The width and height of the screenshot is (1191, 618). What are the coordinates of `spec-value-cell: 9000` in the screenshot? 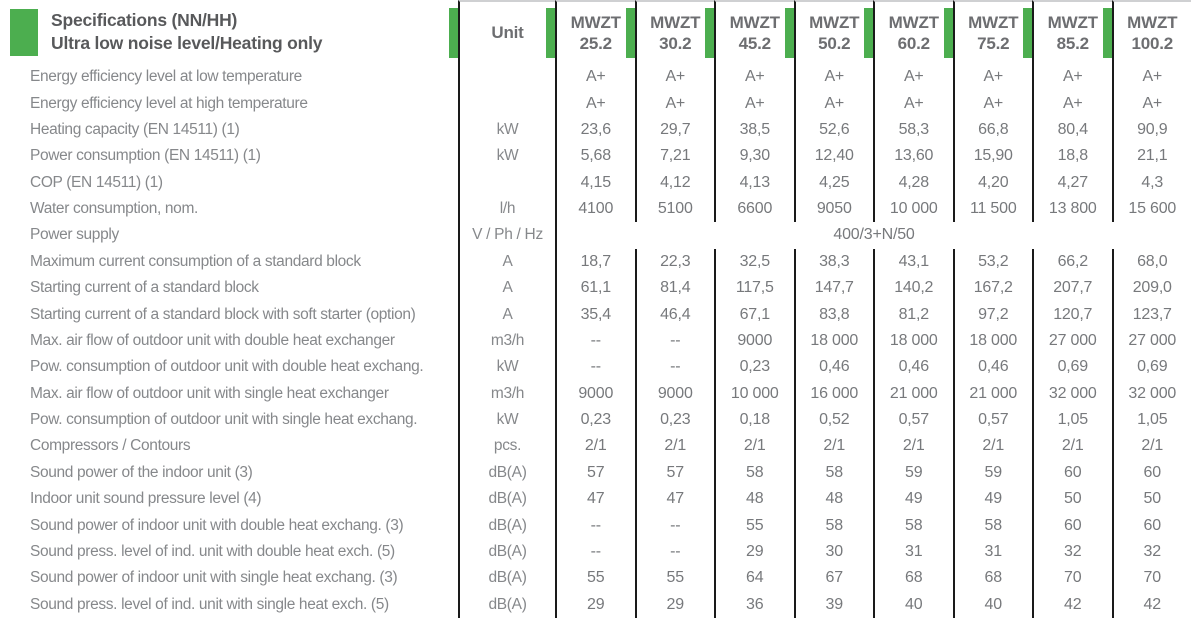 It's located at (595, 393).